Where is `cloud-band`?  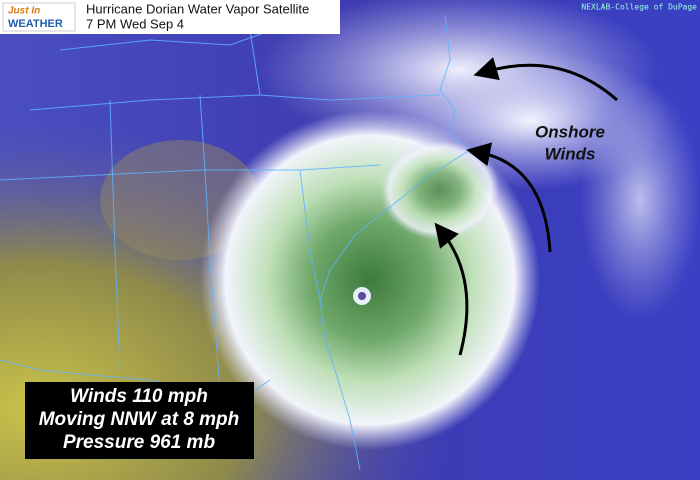
cloud-band is located at coordinates (640, 200).